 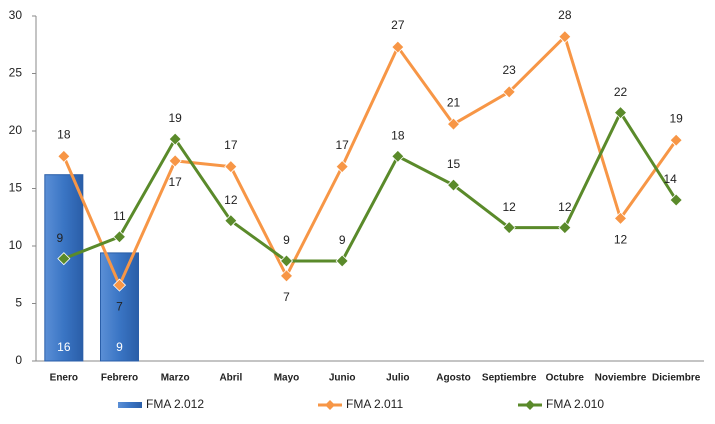 What do you see at coordinates (565, 15) in the screenshot?
I see `data-label: 28` at bounding box center [565, 15].